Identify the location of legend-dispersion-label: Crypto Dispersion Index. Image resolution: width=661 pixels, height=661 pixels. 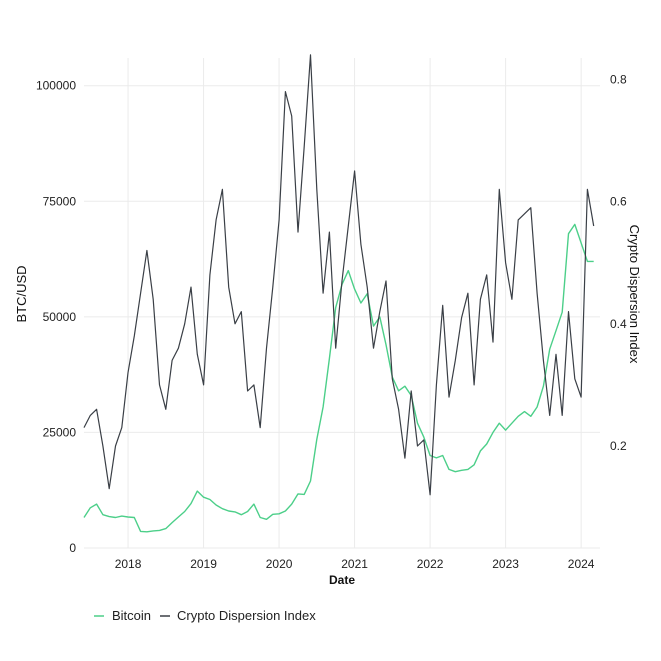
(246, 615).